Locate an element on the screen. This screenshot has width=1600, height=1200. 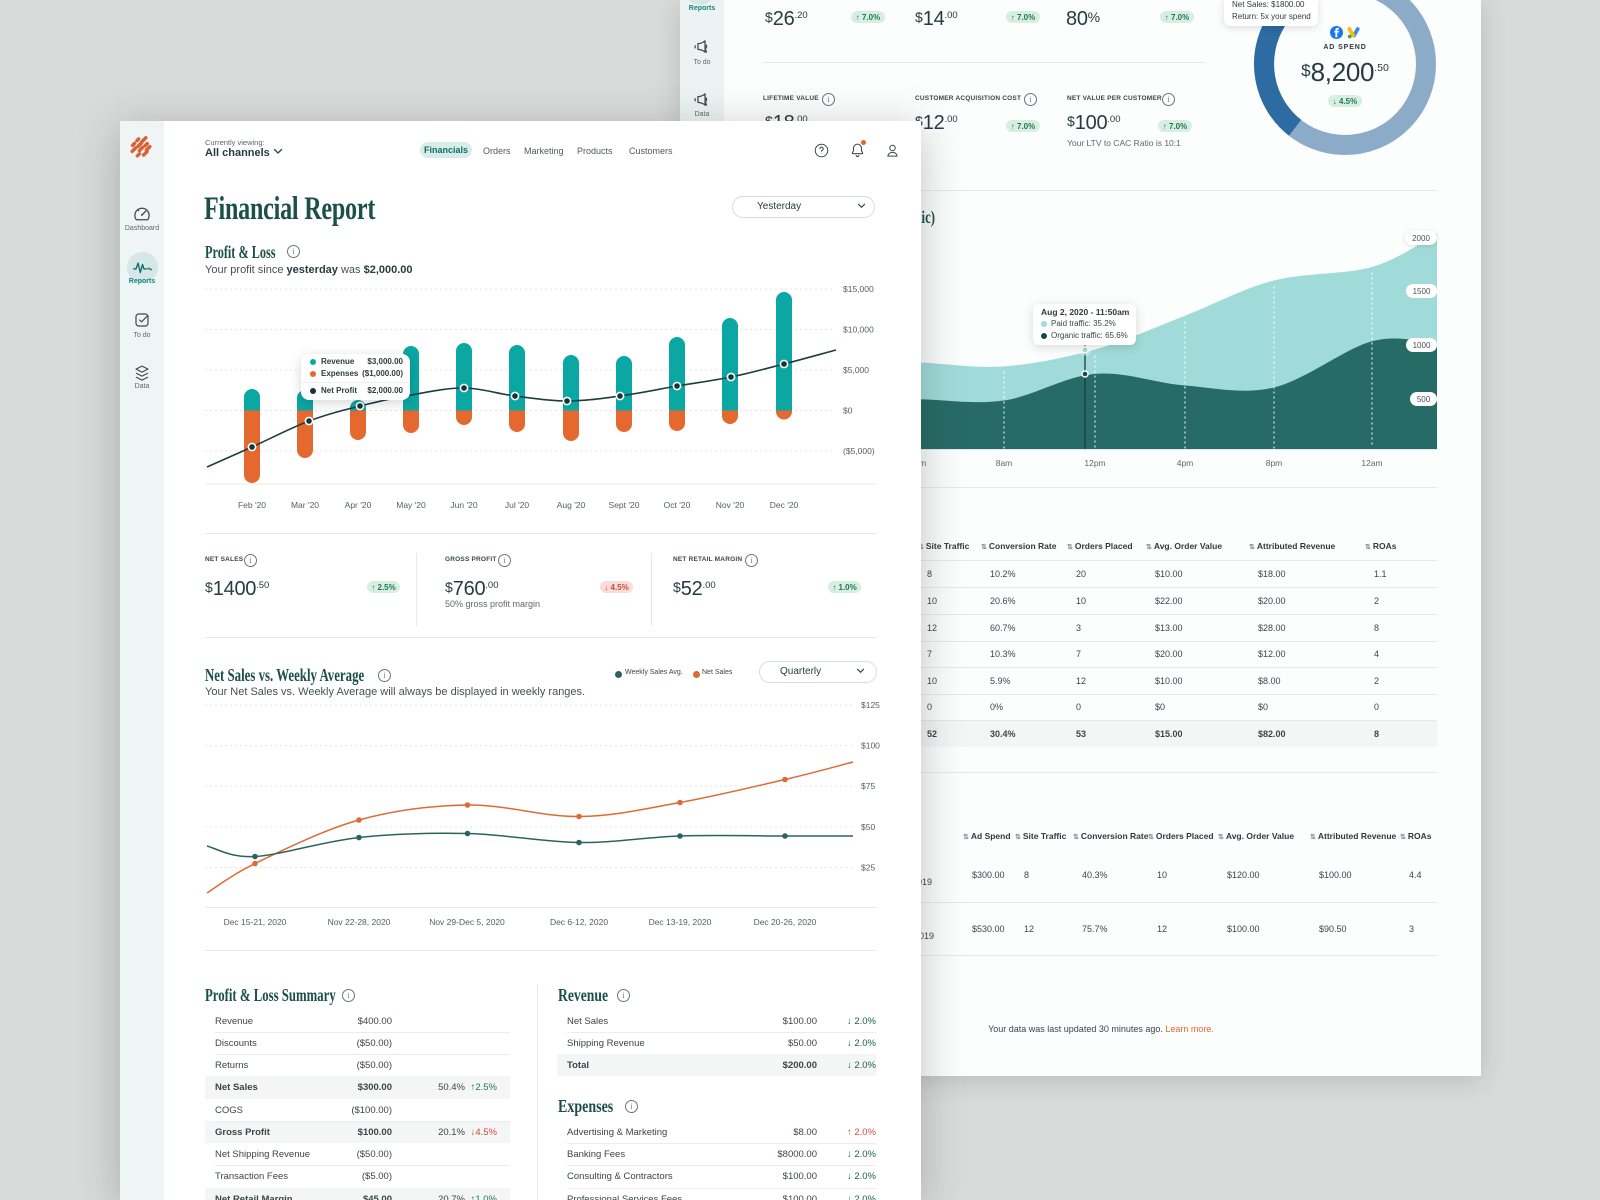
svg-text: Dec 20-26, 2020 is located at coordinates (785, 922).